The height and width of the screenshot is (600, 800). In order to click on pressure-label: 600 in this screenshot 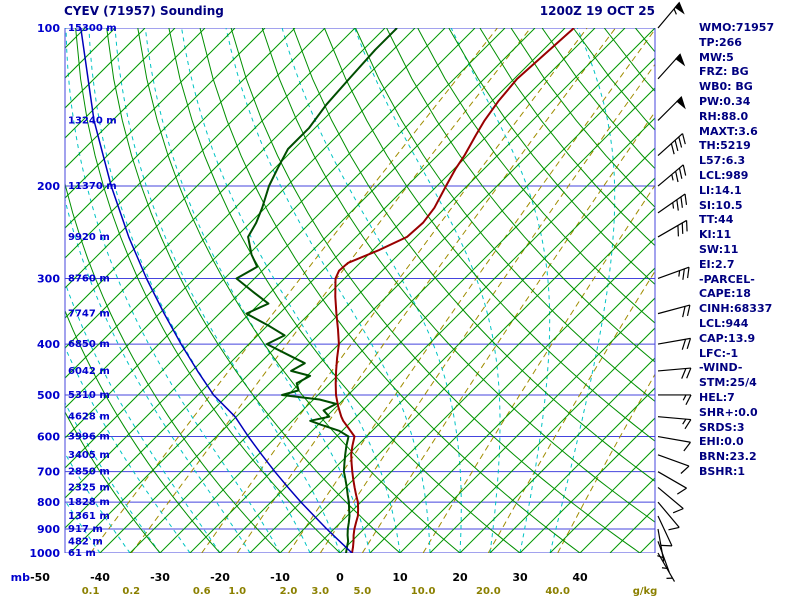, I will do `click(48, 437)`.